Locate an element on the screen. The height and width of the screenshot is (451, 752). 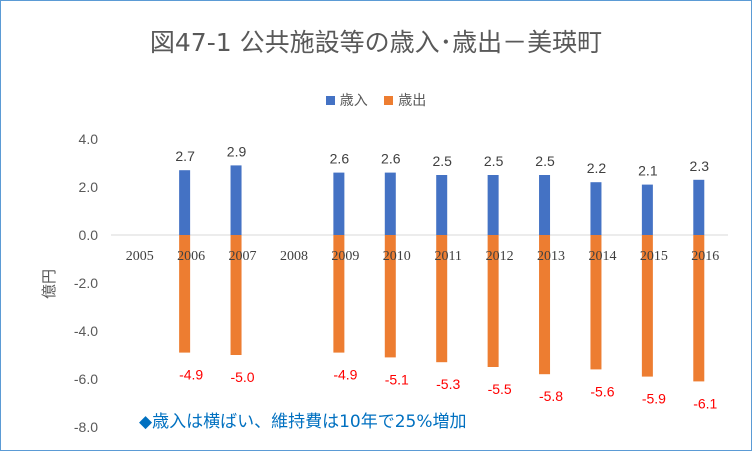
legend: 歳入 歳出 is located at coordinates (376, 100).